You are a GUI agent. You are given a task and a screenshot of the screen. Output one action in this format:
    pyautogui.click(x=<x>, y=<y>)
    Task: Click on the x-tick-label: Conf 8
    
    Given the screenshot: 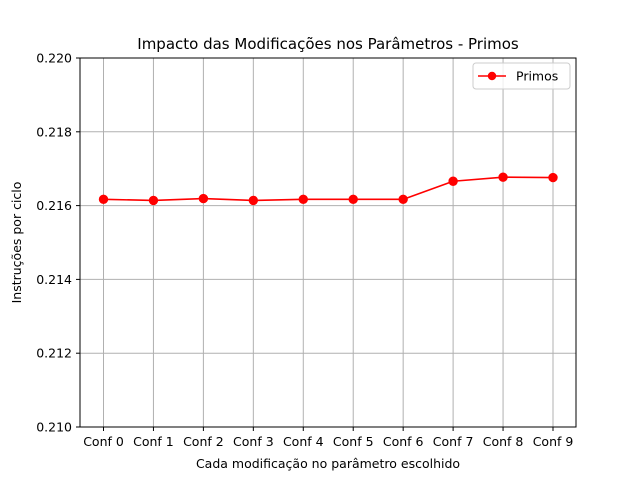 What is the action you would take?
    pyautogui.click(x=503, y=441)
    